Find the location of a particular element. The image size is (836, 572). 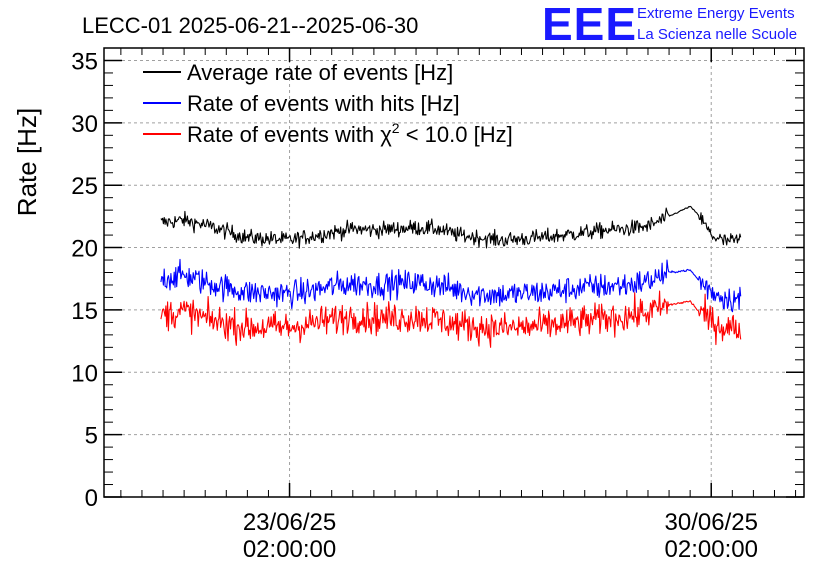

eee-logo-text: EEE is located at coordinates (589, 25).